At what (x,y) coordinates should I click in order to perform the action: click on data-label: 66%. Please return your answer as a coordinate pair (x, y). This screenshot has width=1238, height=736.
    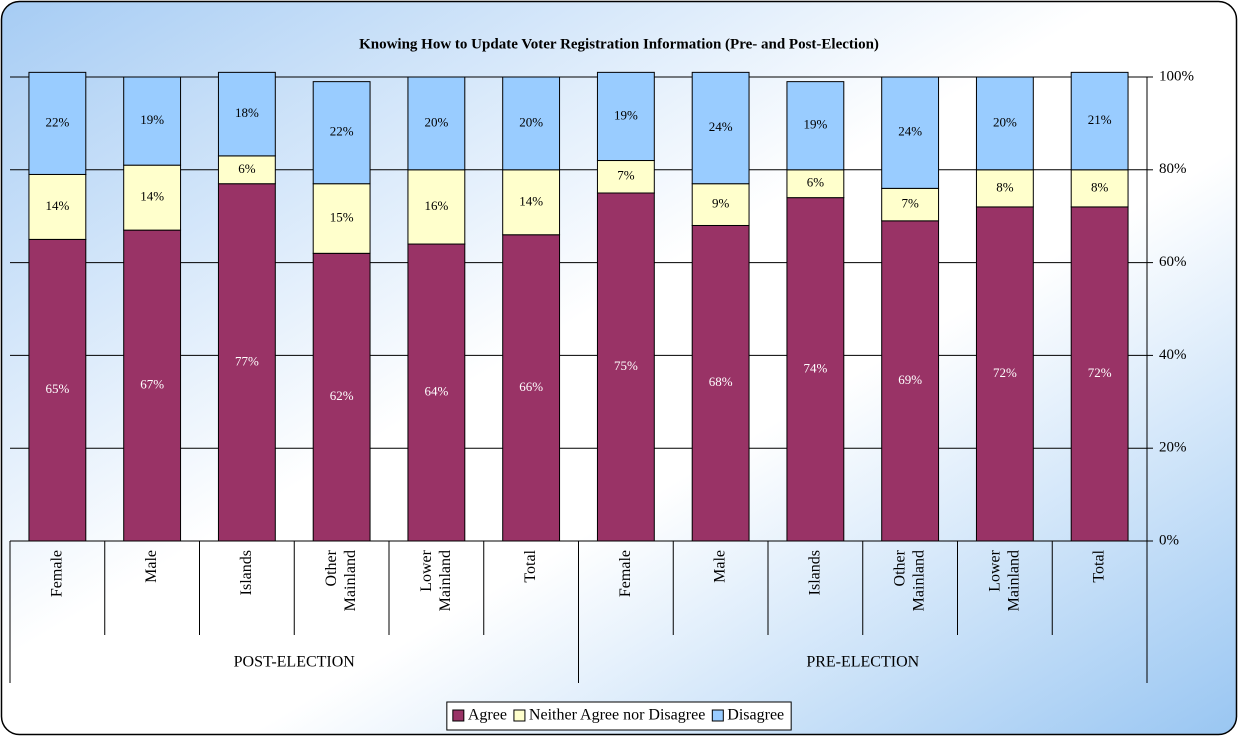
    Looking at the image, I should click on (531, 386).